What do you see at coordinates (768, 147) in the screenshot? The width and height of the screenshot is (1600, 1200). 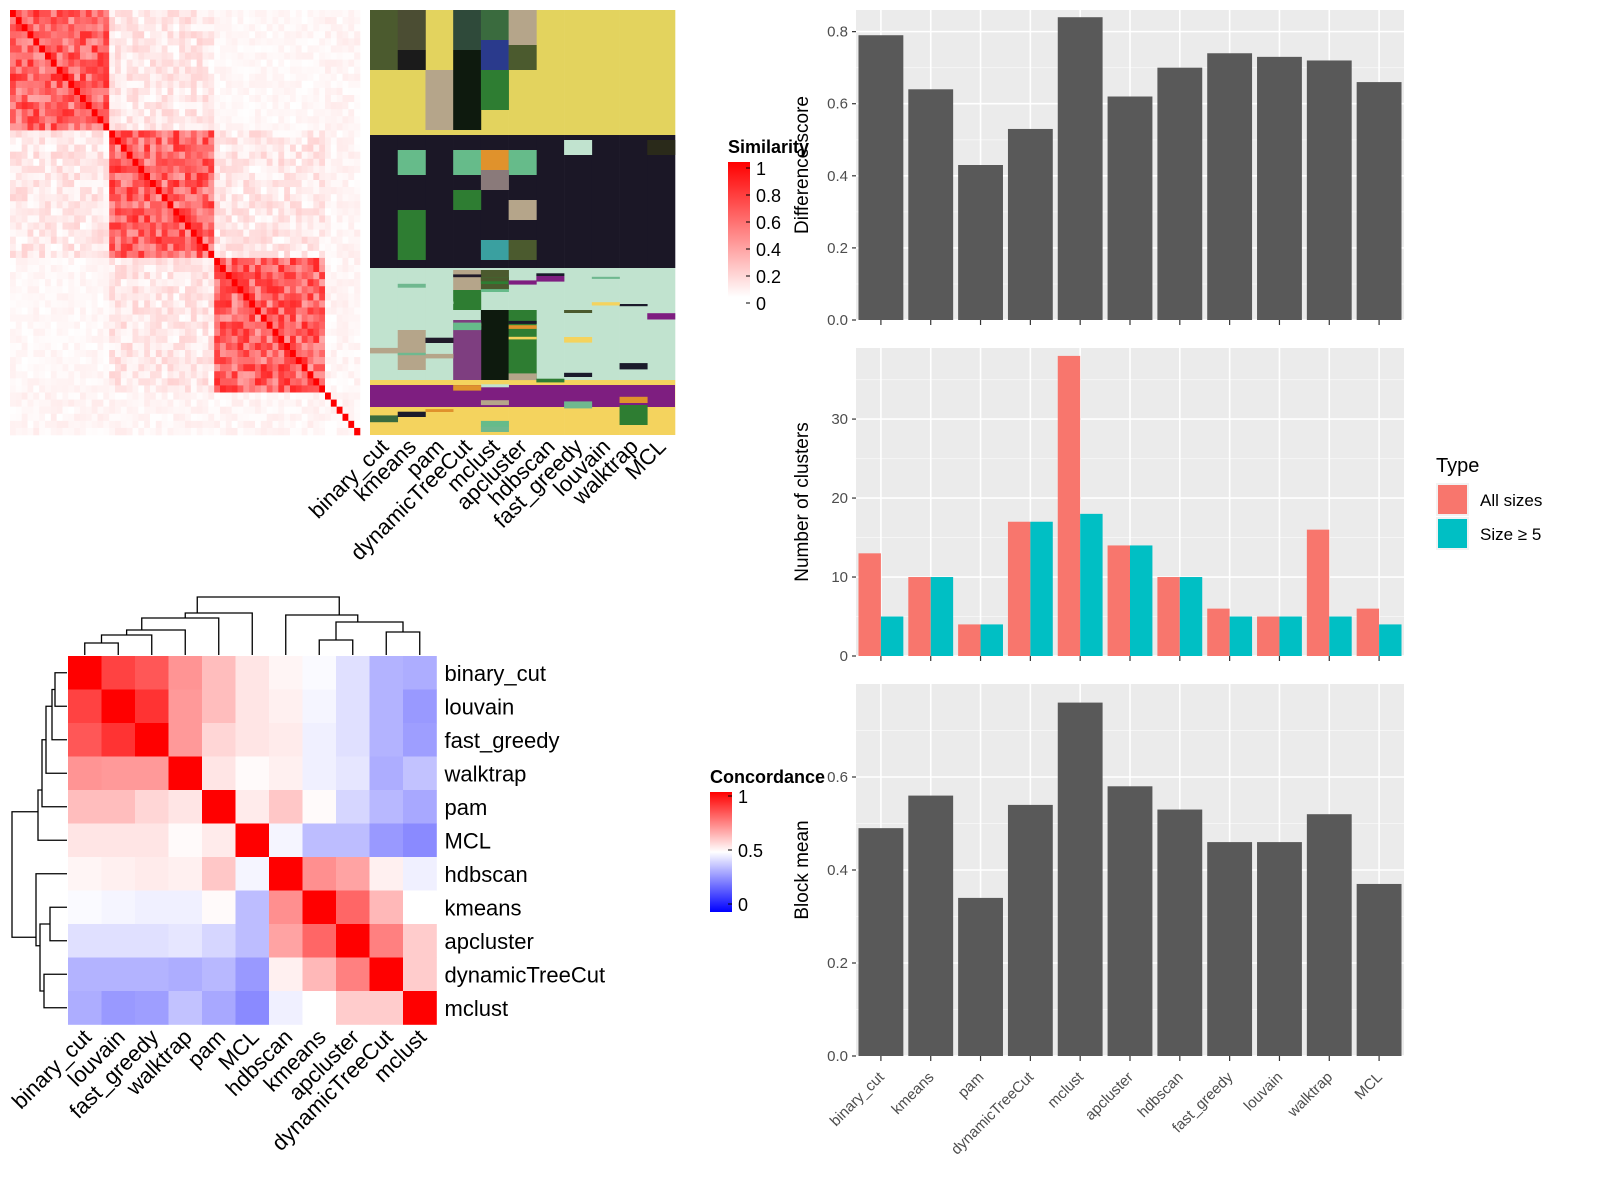 I see `similarity-legend-title: Similarity` at bounding box center [768, 147].